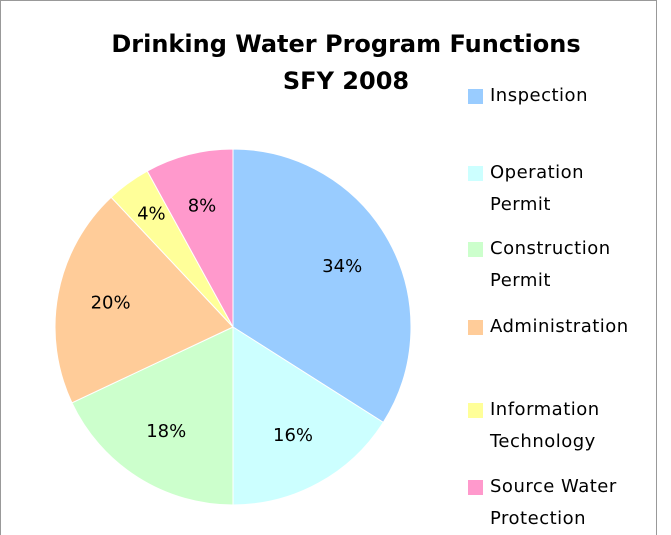  I want to click on legend-label: Administration, so click(559, 326).